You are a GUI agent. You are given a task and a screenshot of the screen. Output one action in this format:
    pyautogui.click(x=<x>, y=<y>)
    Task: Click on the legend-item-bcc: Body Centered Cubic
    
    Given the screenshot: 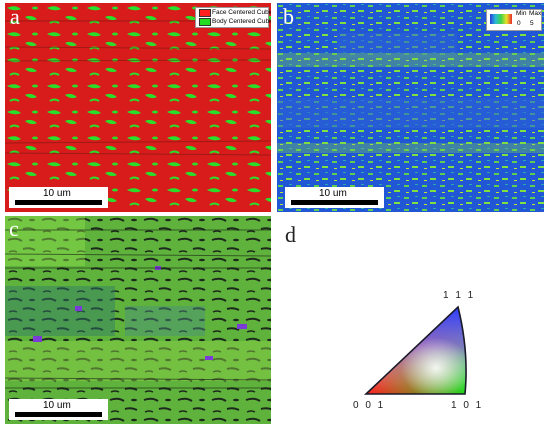 What is the action you would take?
    pyautogui.click(x=233, y=21)
    